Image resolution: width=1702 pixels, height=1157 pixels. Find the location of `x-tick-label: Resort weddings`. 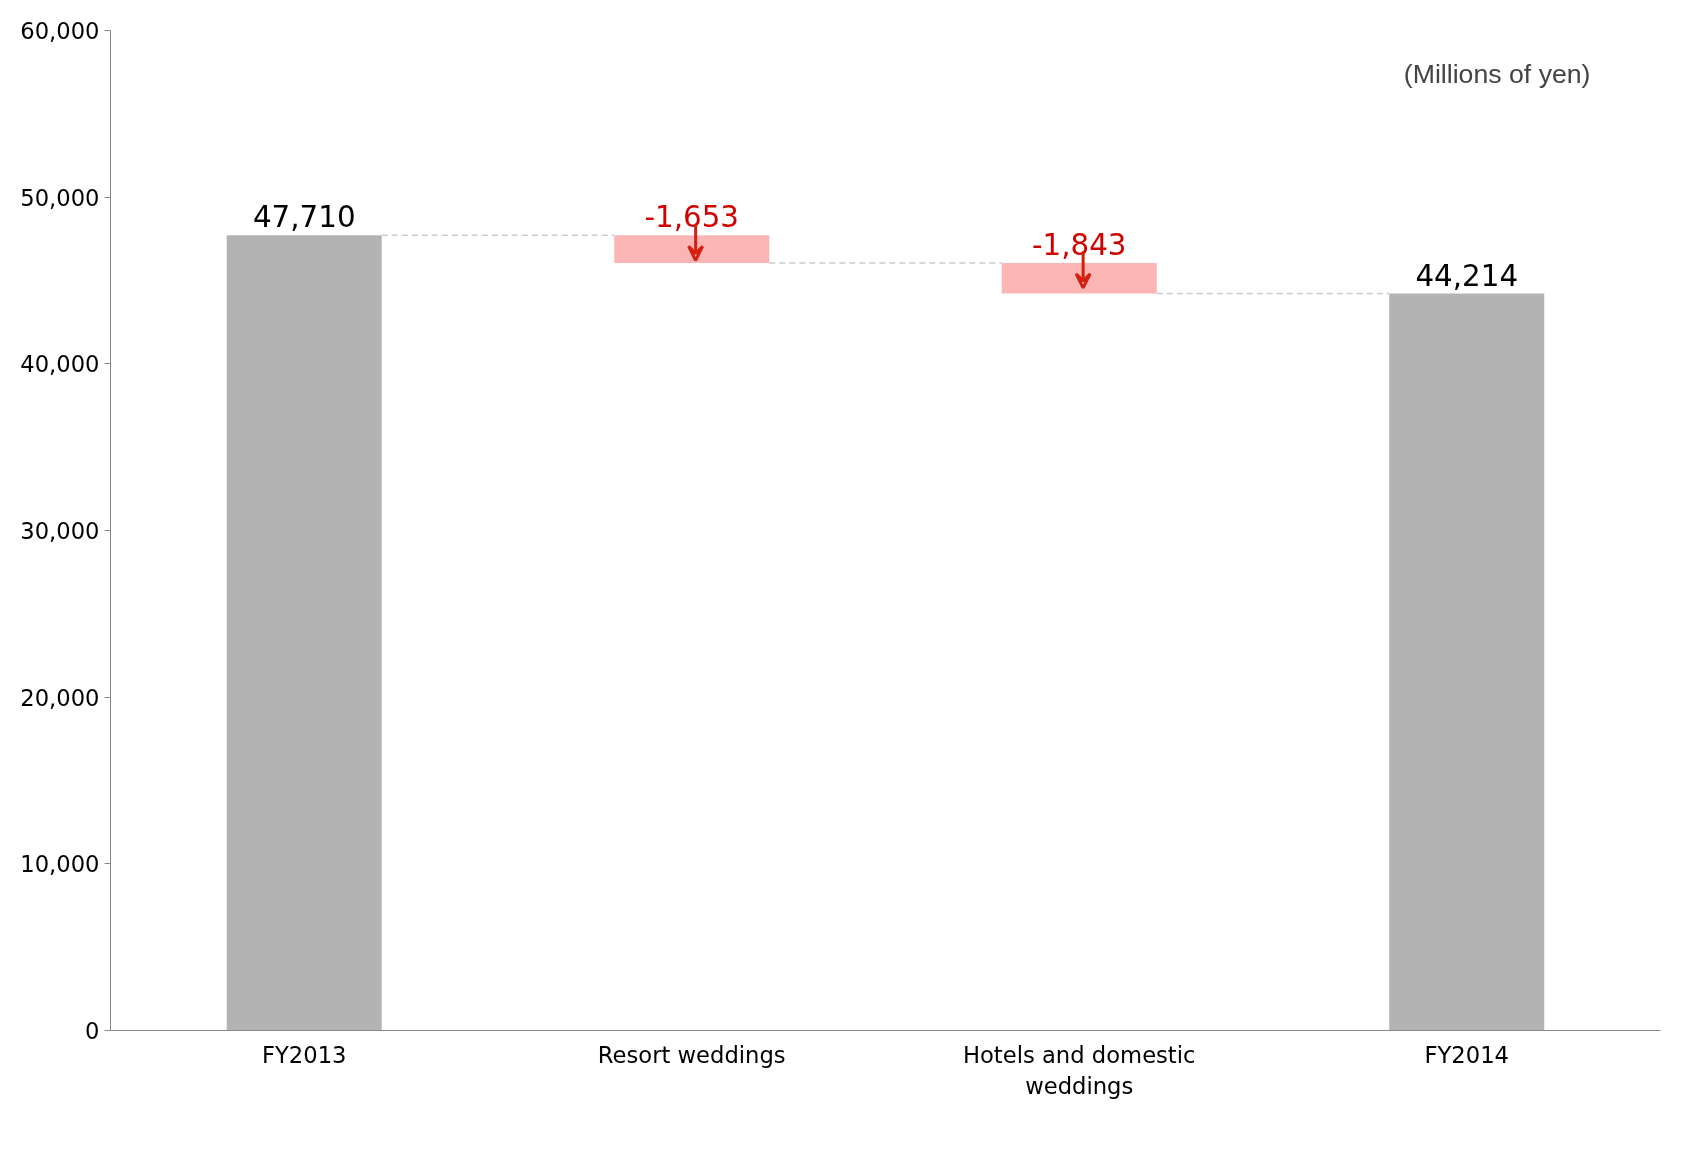

x-tick-label: Resort weddings is located at coordinates (691, 1054).